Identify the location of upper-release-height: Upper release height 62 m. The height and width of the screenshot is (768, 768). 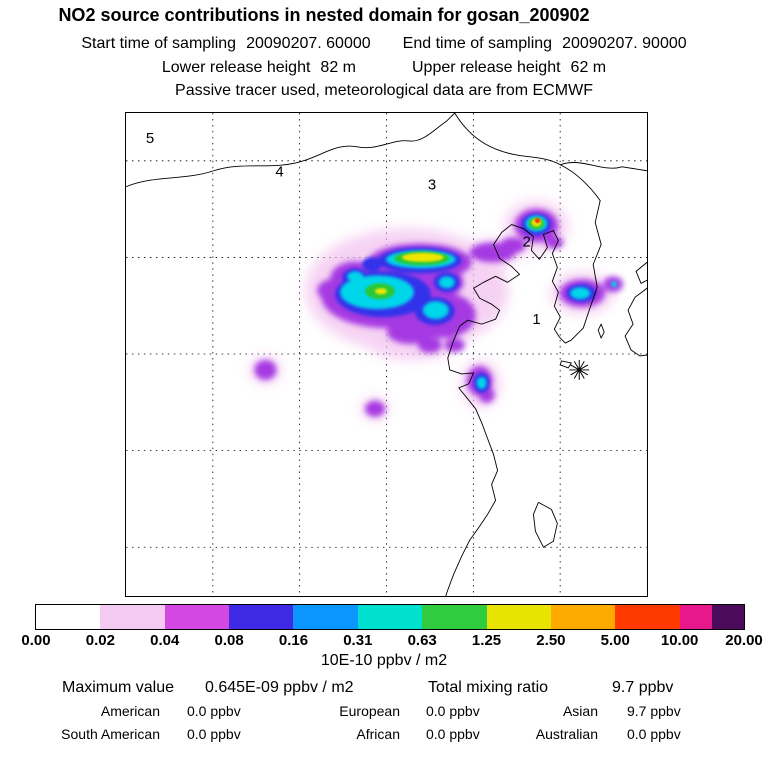
(509, 68).